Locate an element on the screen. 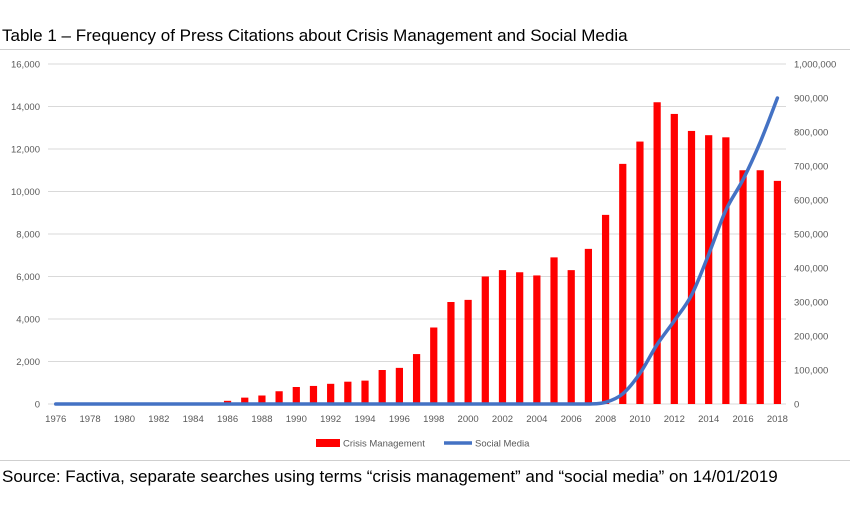  x-tick-label: 1982 is located at coordinates (158, 419).